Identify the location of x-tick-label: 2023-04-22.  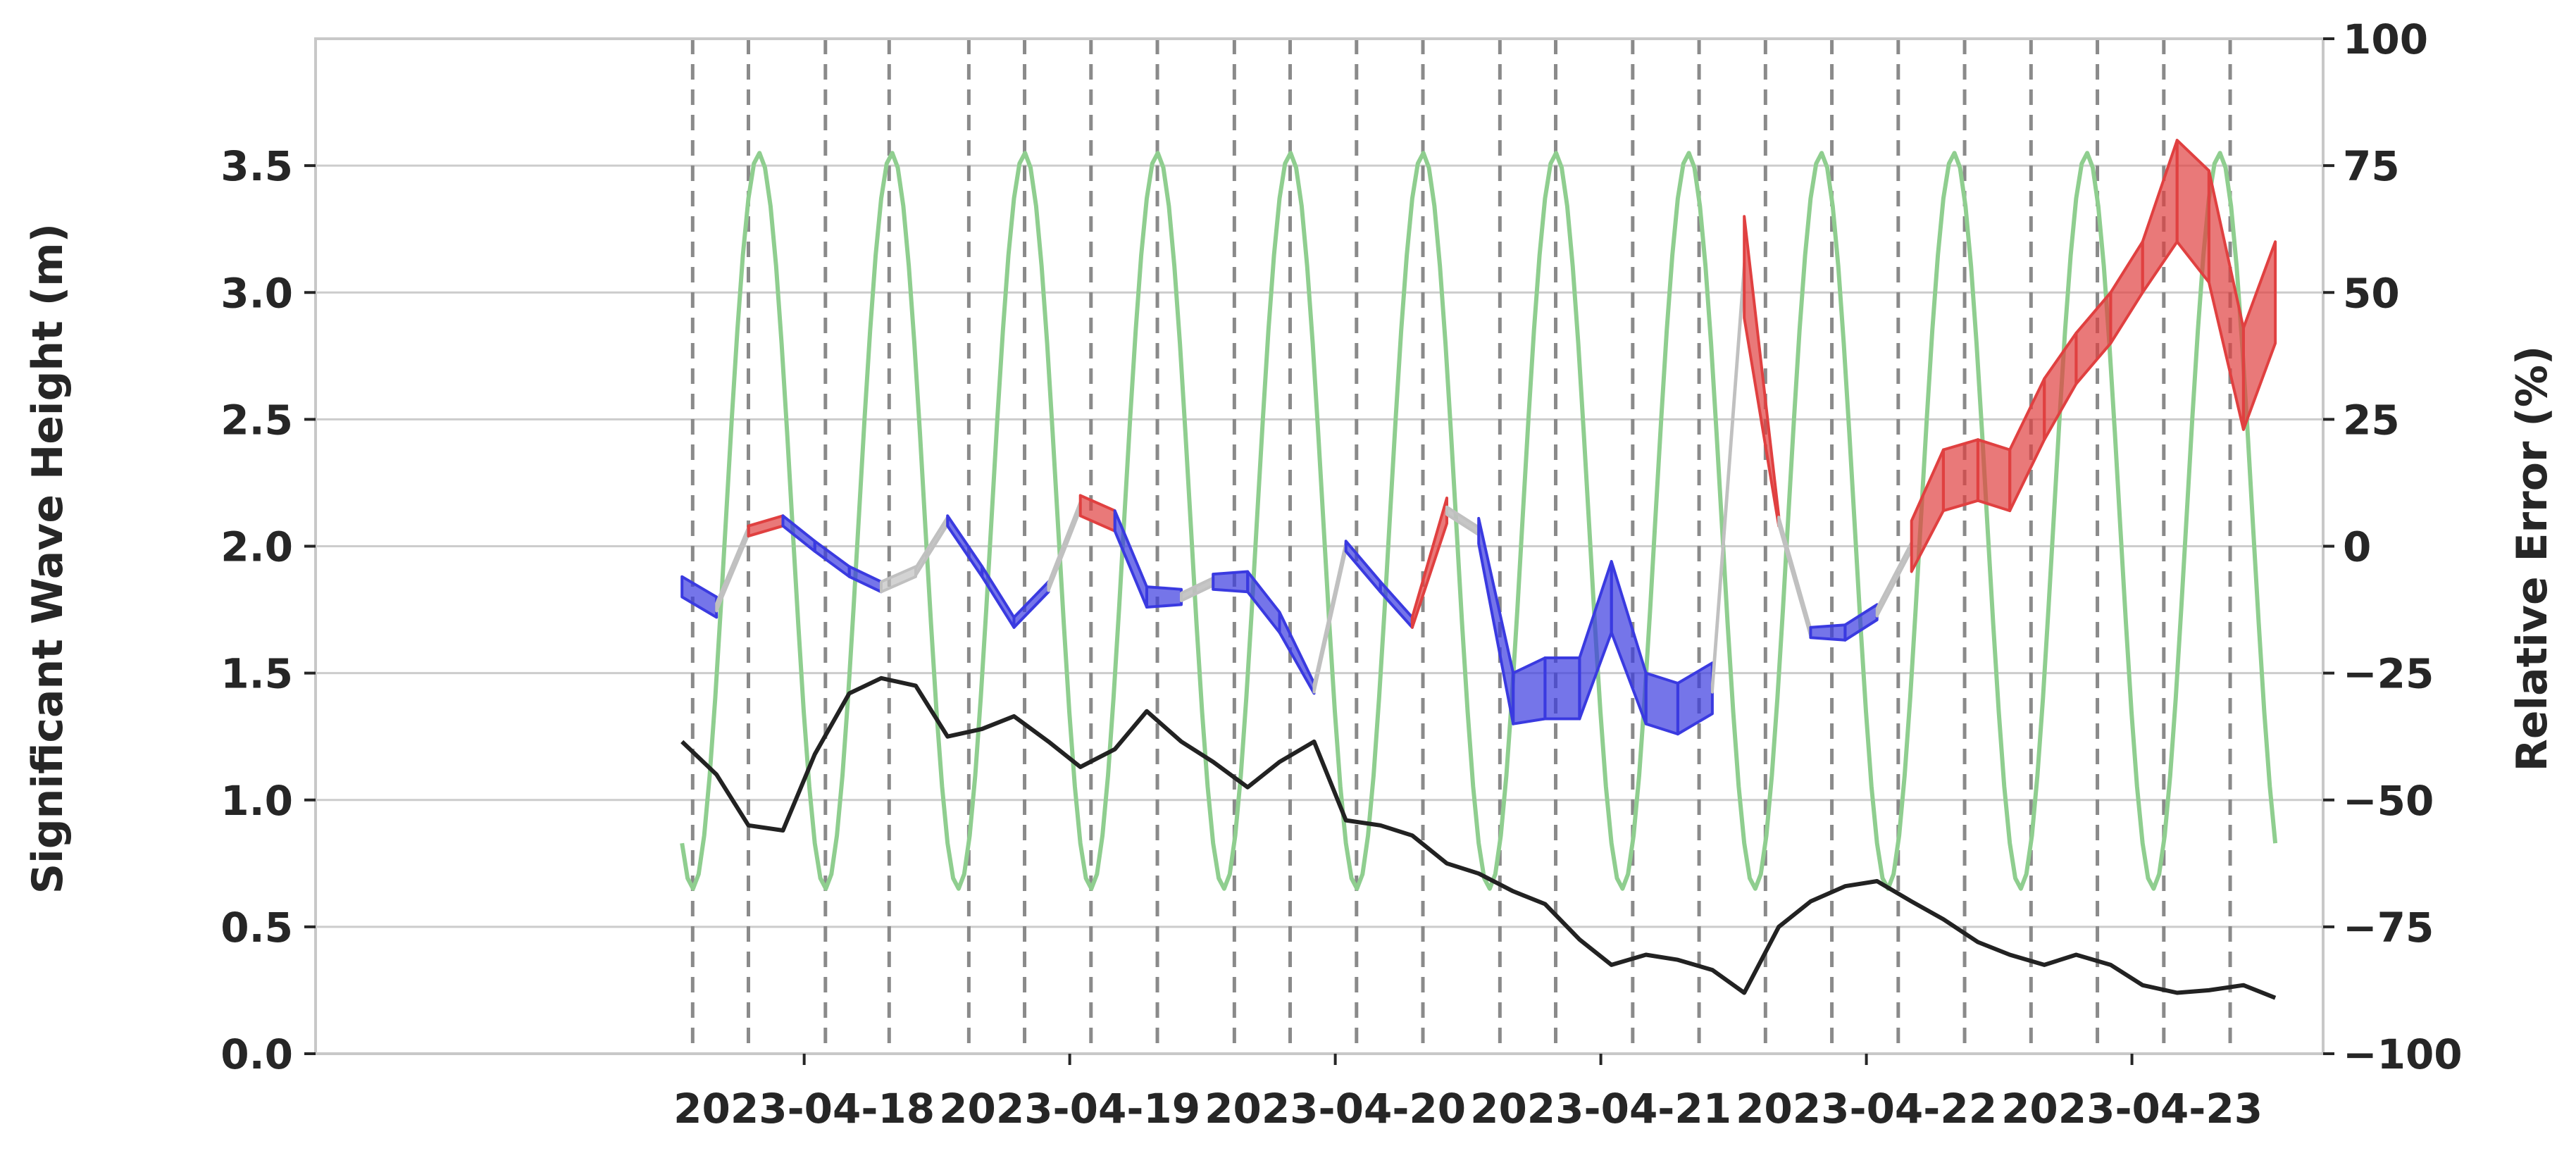
(1866, 1109).